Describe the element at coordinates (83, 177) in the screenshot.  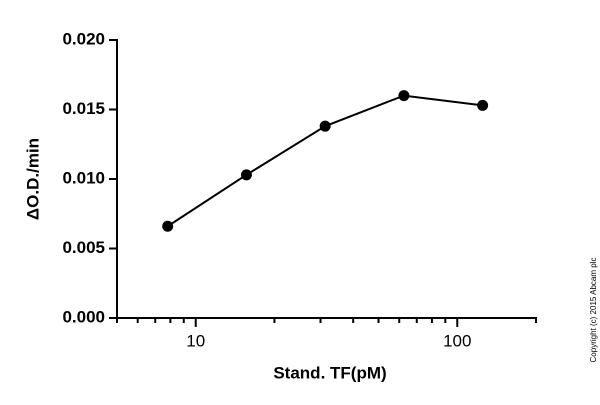
I see `y-tick-label: 0.010` at that location.